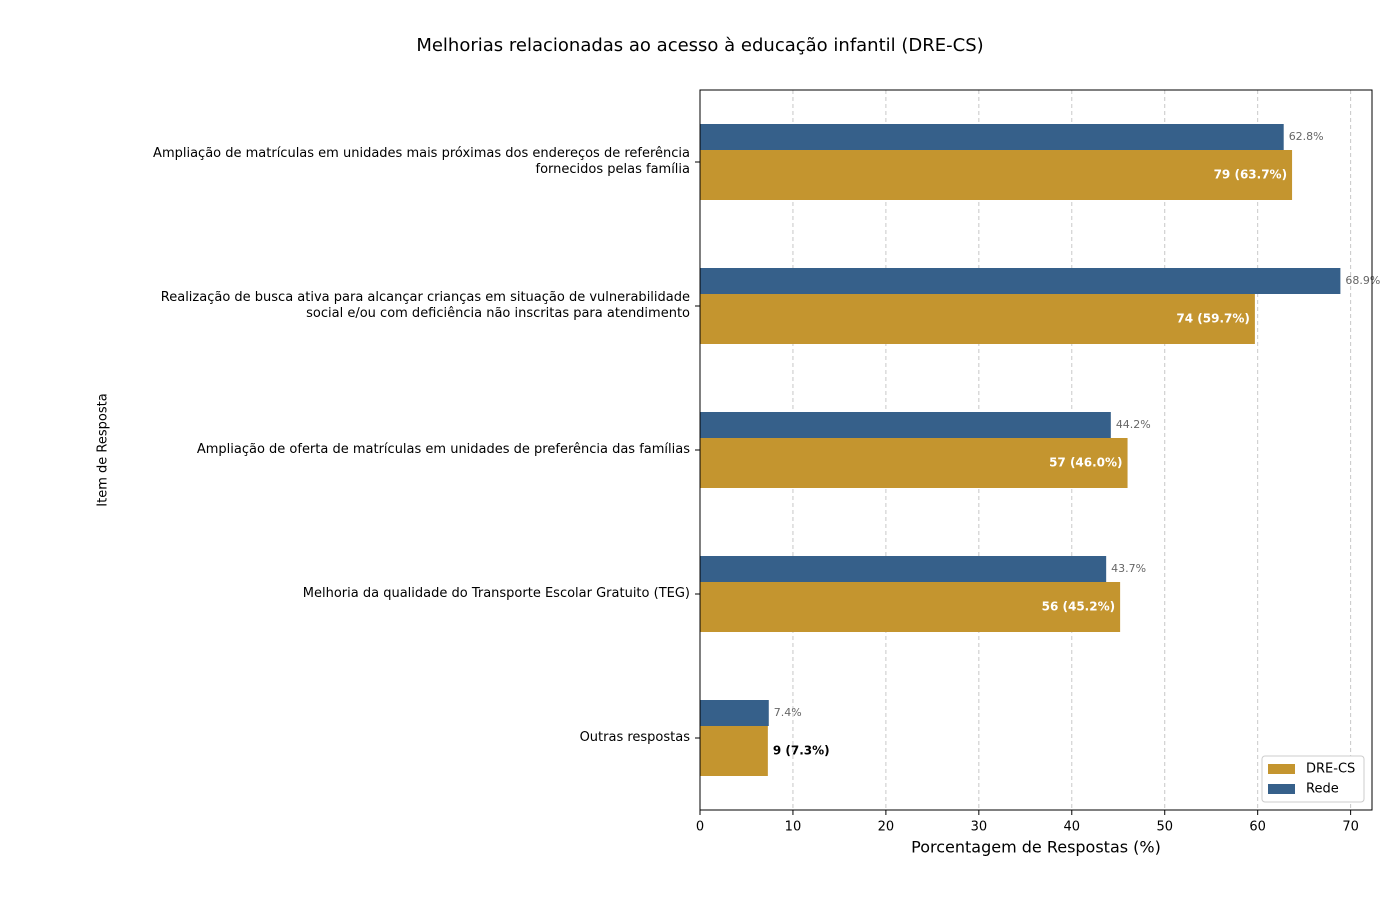 Image resolution: width=1400 pixels, height=900 pixels. Describe the element at coordinates (979, 827) in the screenshot. I see `x-tick-label: 30` at that location.